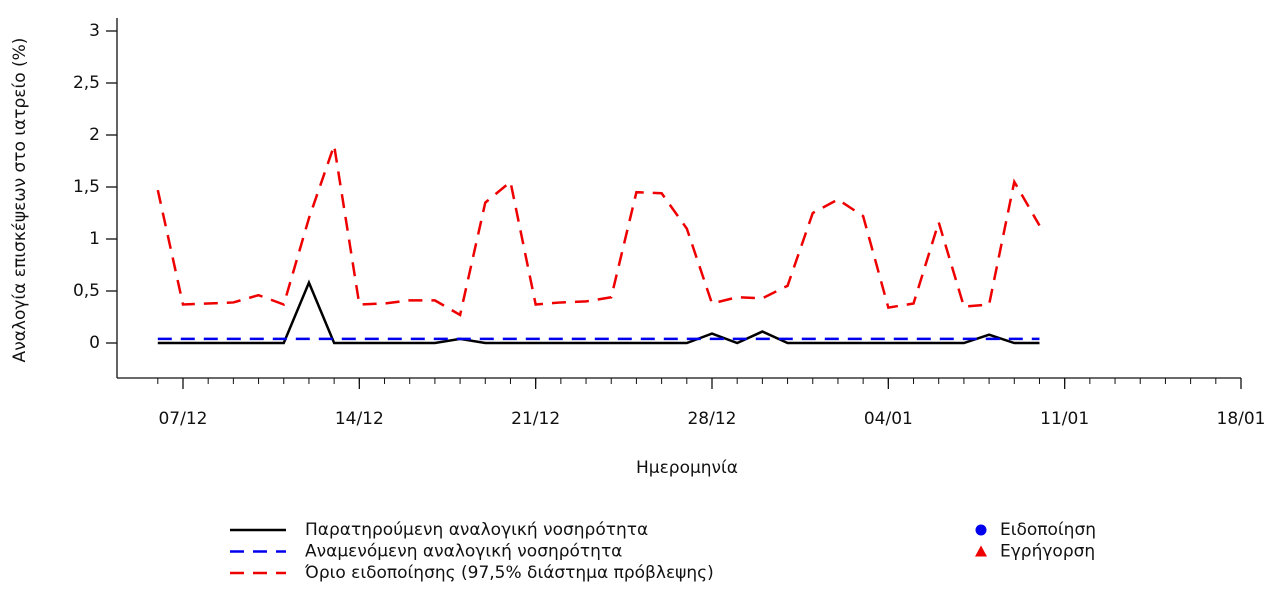  Describe the element at coordinates (888, 419) in the screenshot. I see `x-tick-label: 04/01` at that location.